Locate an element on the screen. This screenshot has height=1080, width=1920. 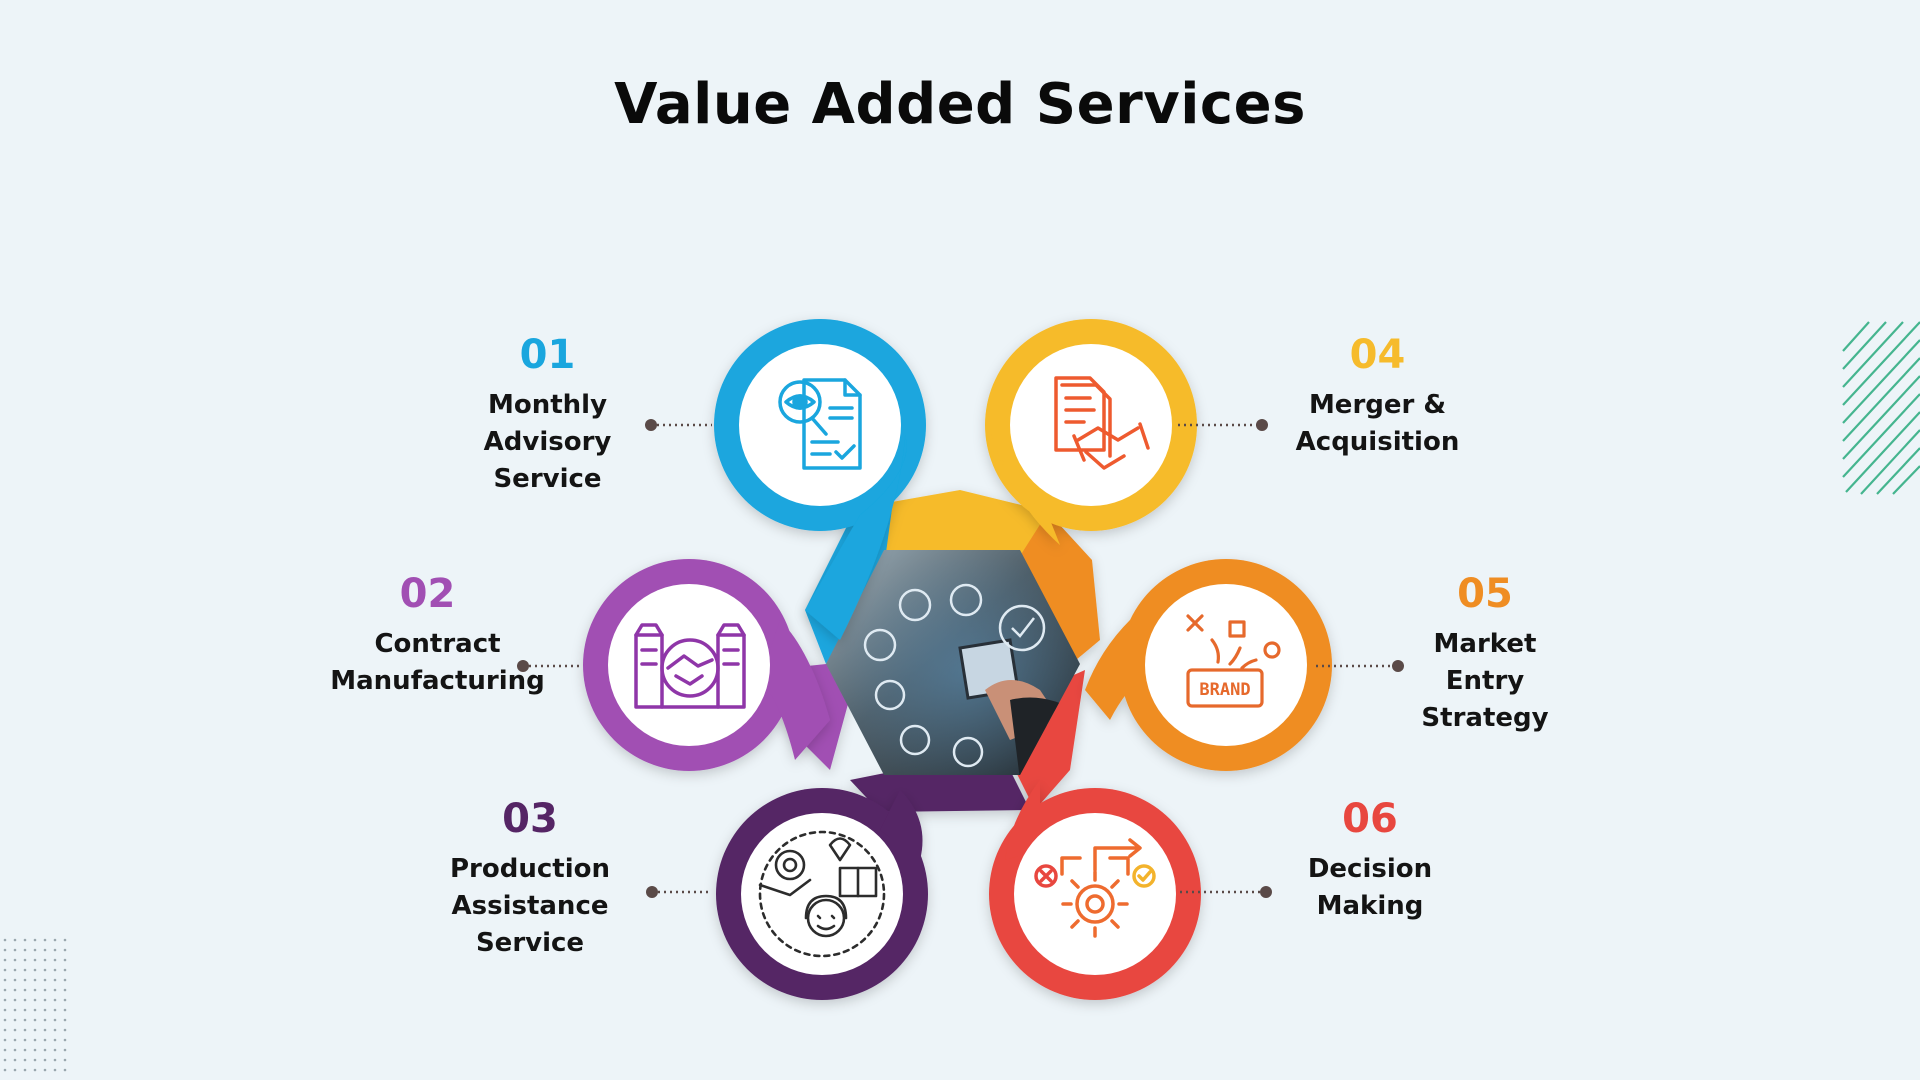
service-01-line-1: Monthly is located at coordinates (547, 405).